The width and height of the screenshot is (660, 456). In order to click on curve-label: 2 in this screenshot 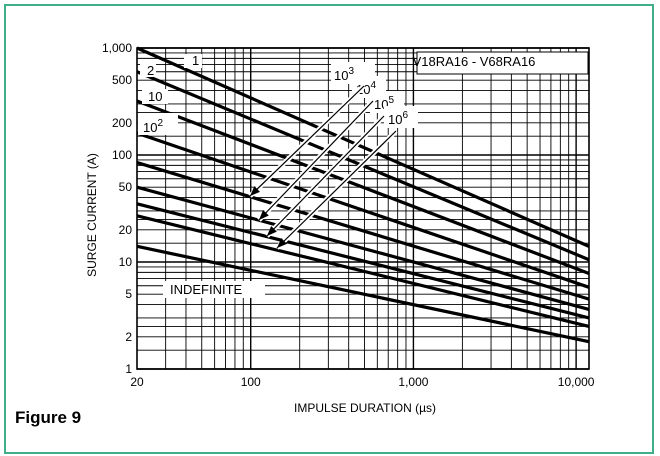, I will do `click(150, 70)`.